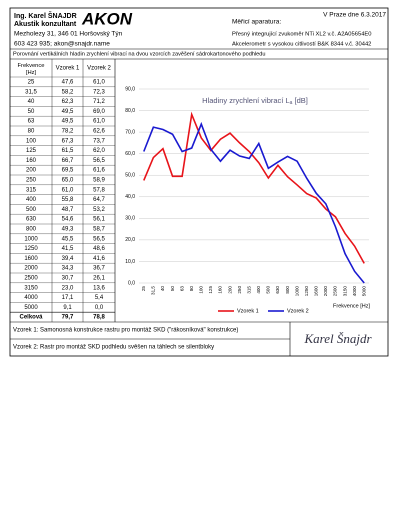 Image resolution: width=400 pixels, height=516 pixels. I want to click on y-tick-label: 50,0, so click(130, 176).